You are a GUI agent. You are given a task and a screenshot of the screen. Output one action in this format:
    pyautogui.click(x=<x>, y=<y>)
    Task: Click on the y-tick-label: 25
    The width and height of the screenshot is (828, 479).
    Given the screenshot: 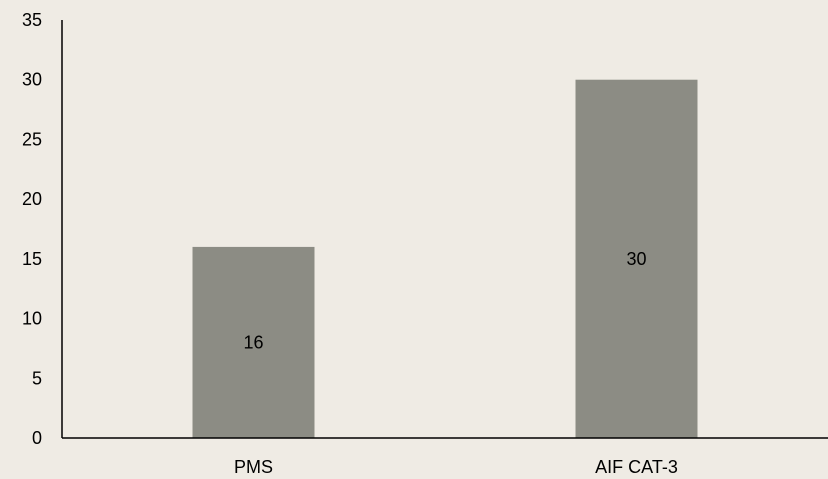 What is the action you would take?
    pyautogui.click(x=32, y=139)
    